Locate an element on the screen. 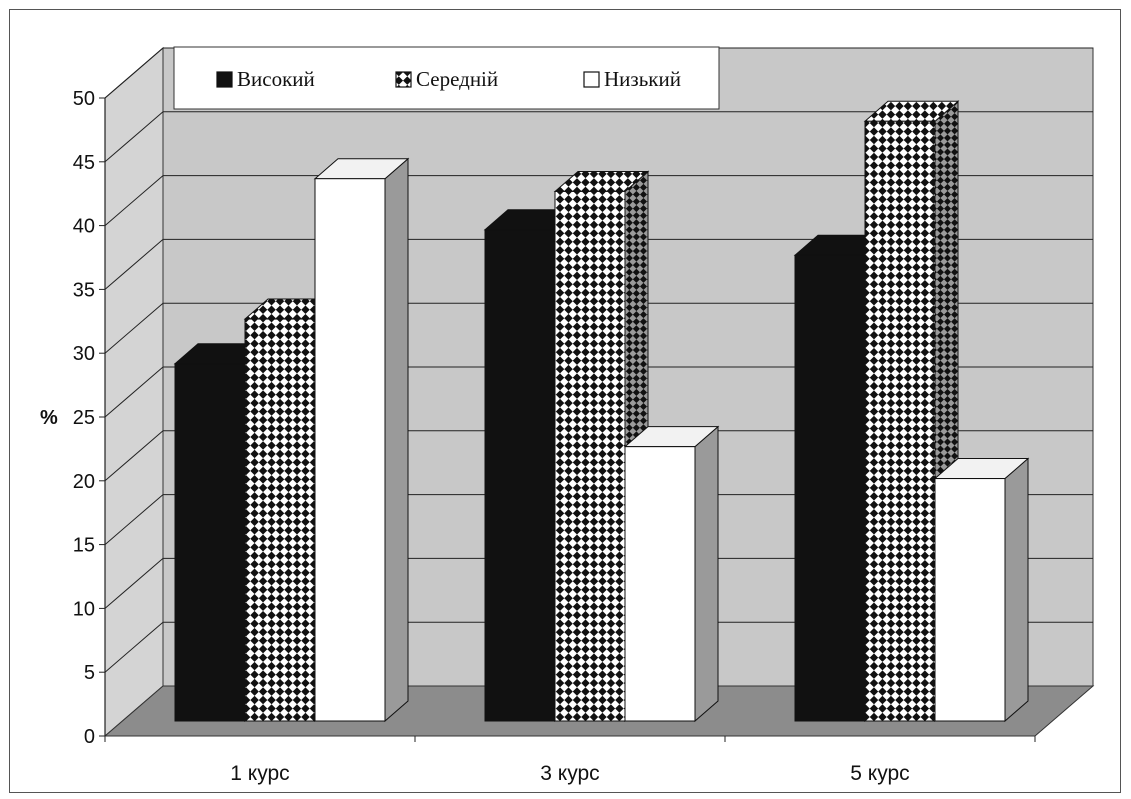  y-tick-label: 35 is located at coordinates (84, 290).